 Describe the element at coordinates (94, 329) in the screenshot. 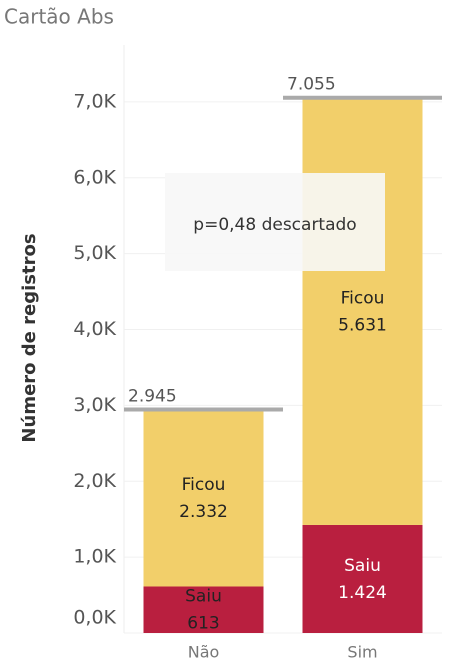

I see `y-tick-label: 4,0K` at that location.